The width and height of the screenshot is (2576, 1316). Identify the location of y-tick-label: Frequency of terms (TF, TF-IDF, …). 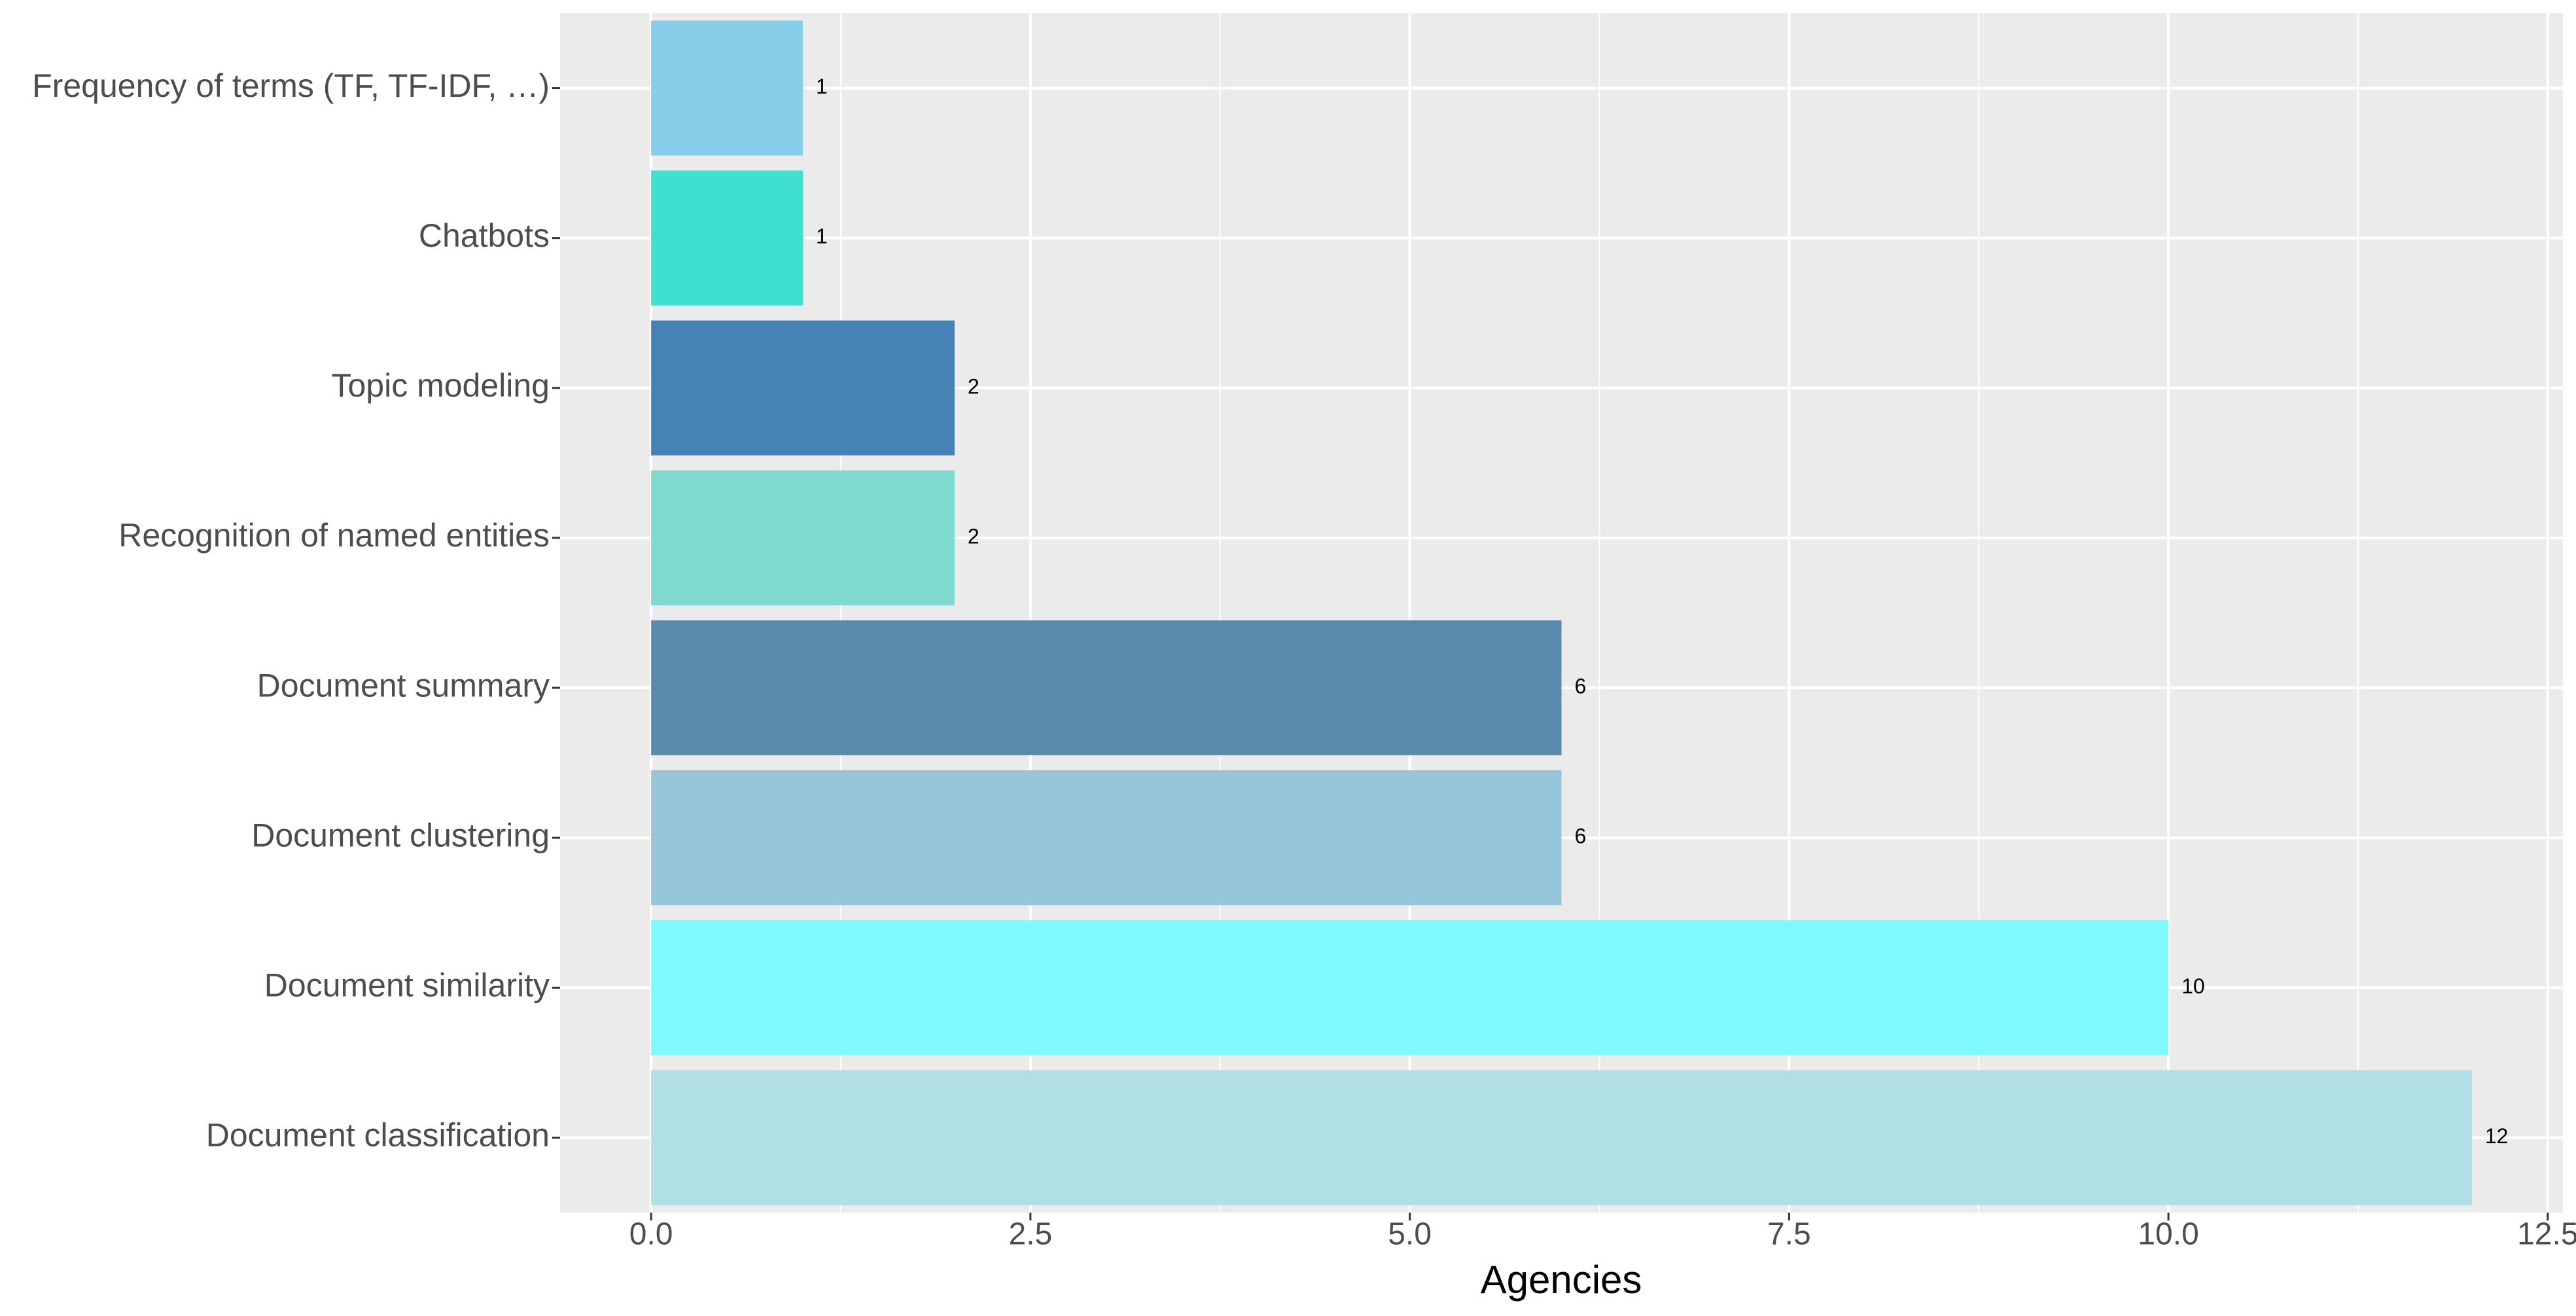
(291, 85).